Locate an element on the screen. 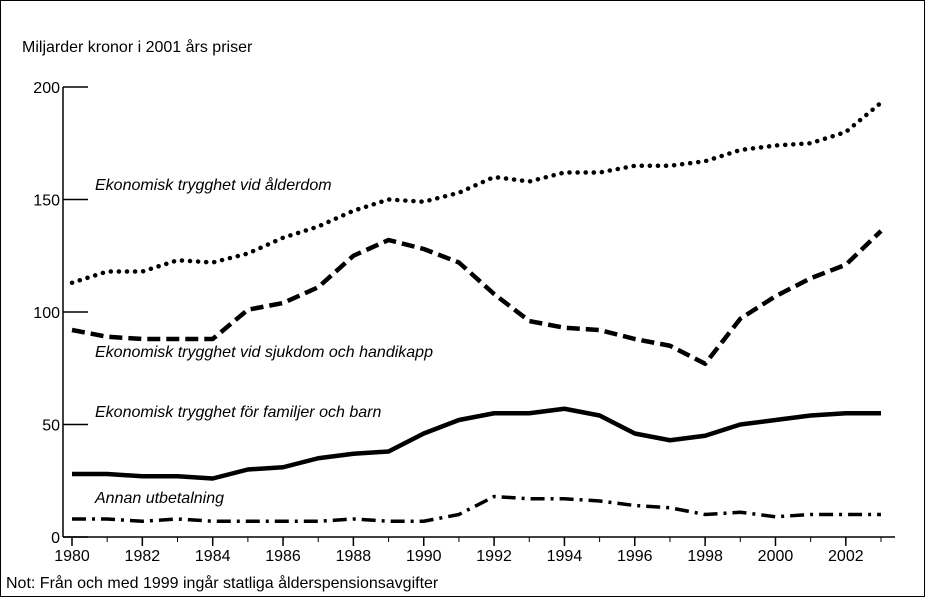 The image size is (925, 597). y-tick-label: 50 is located at coordinates (51, 426).